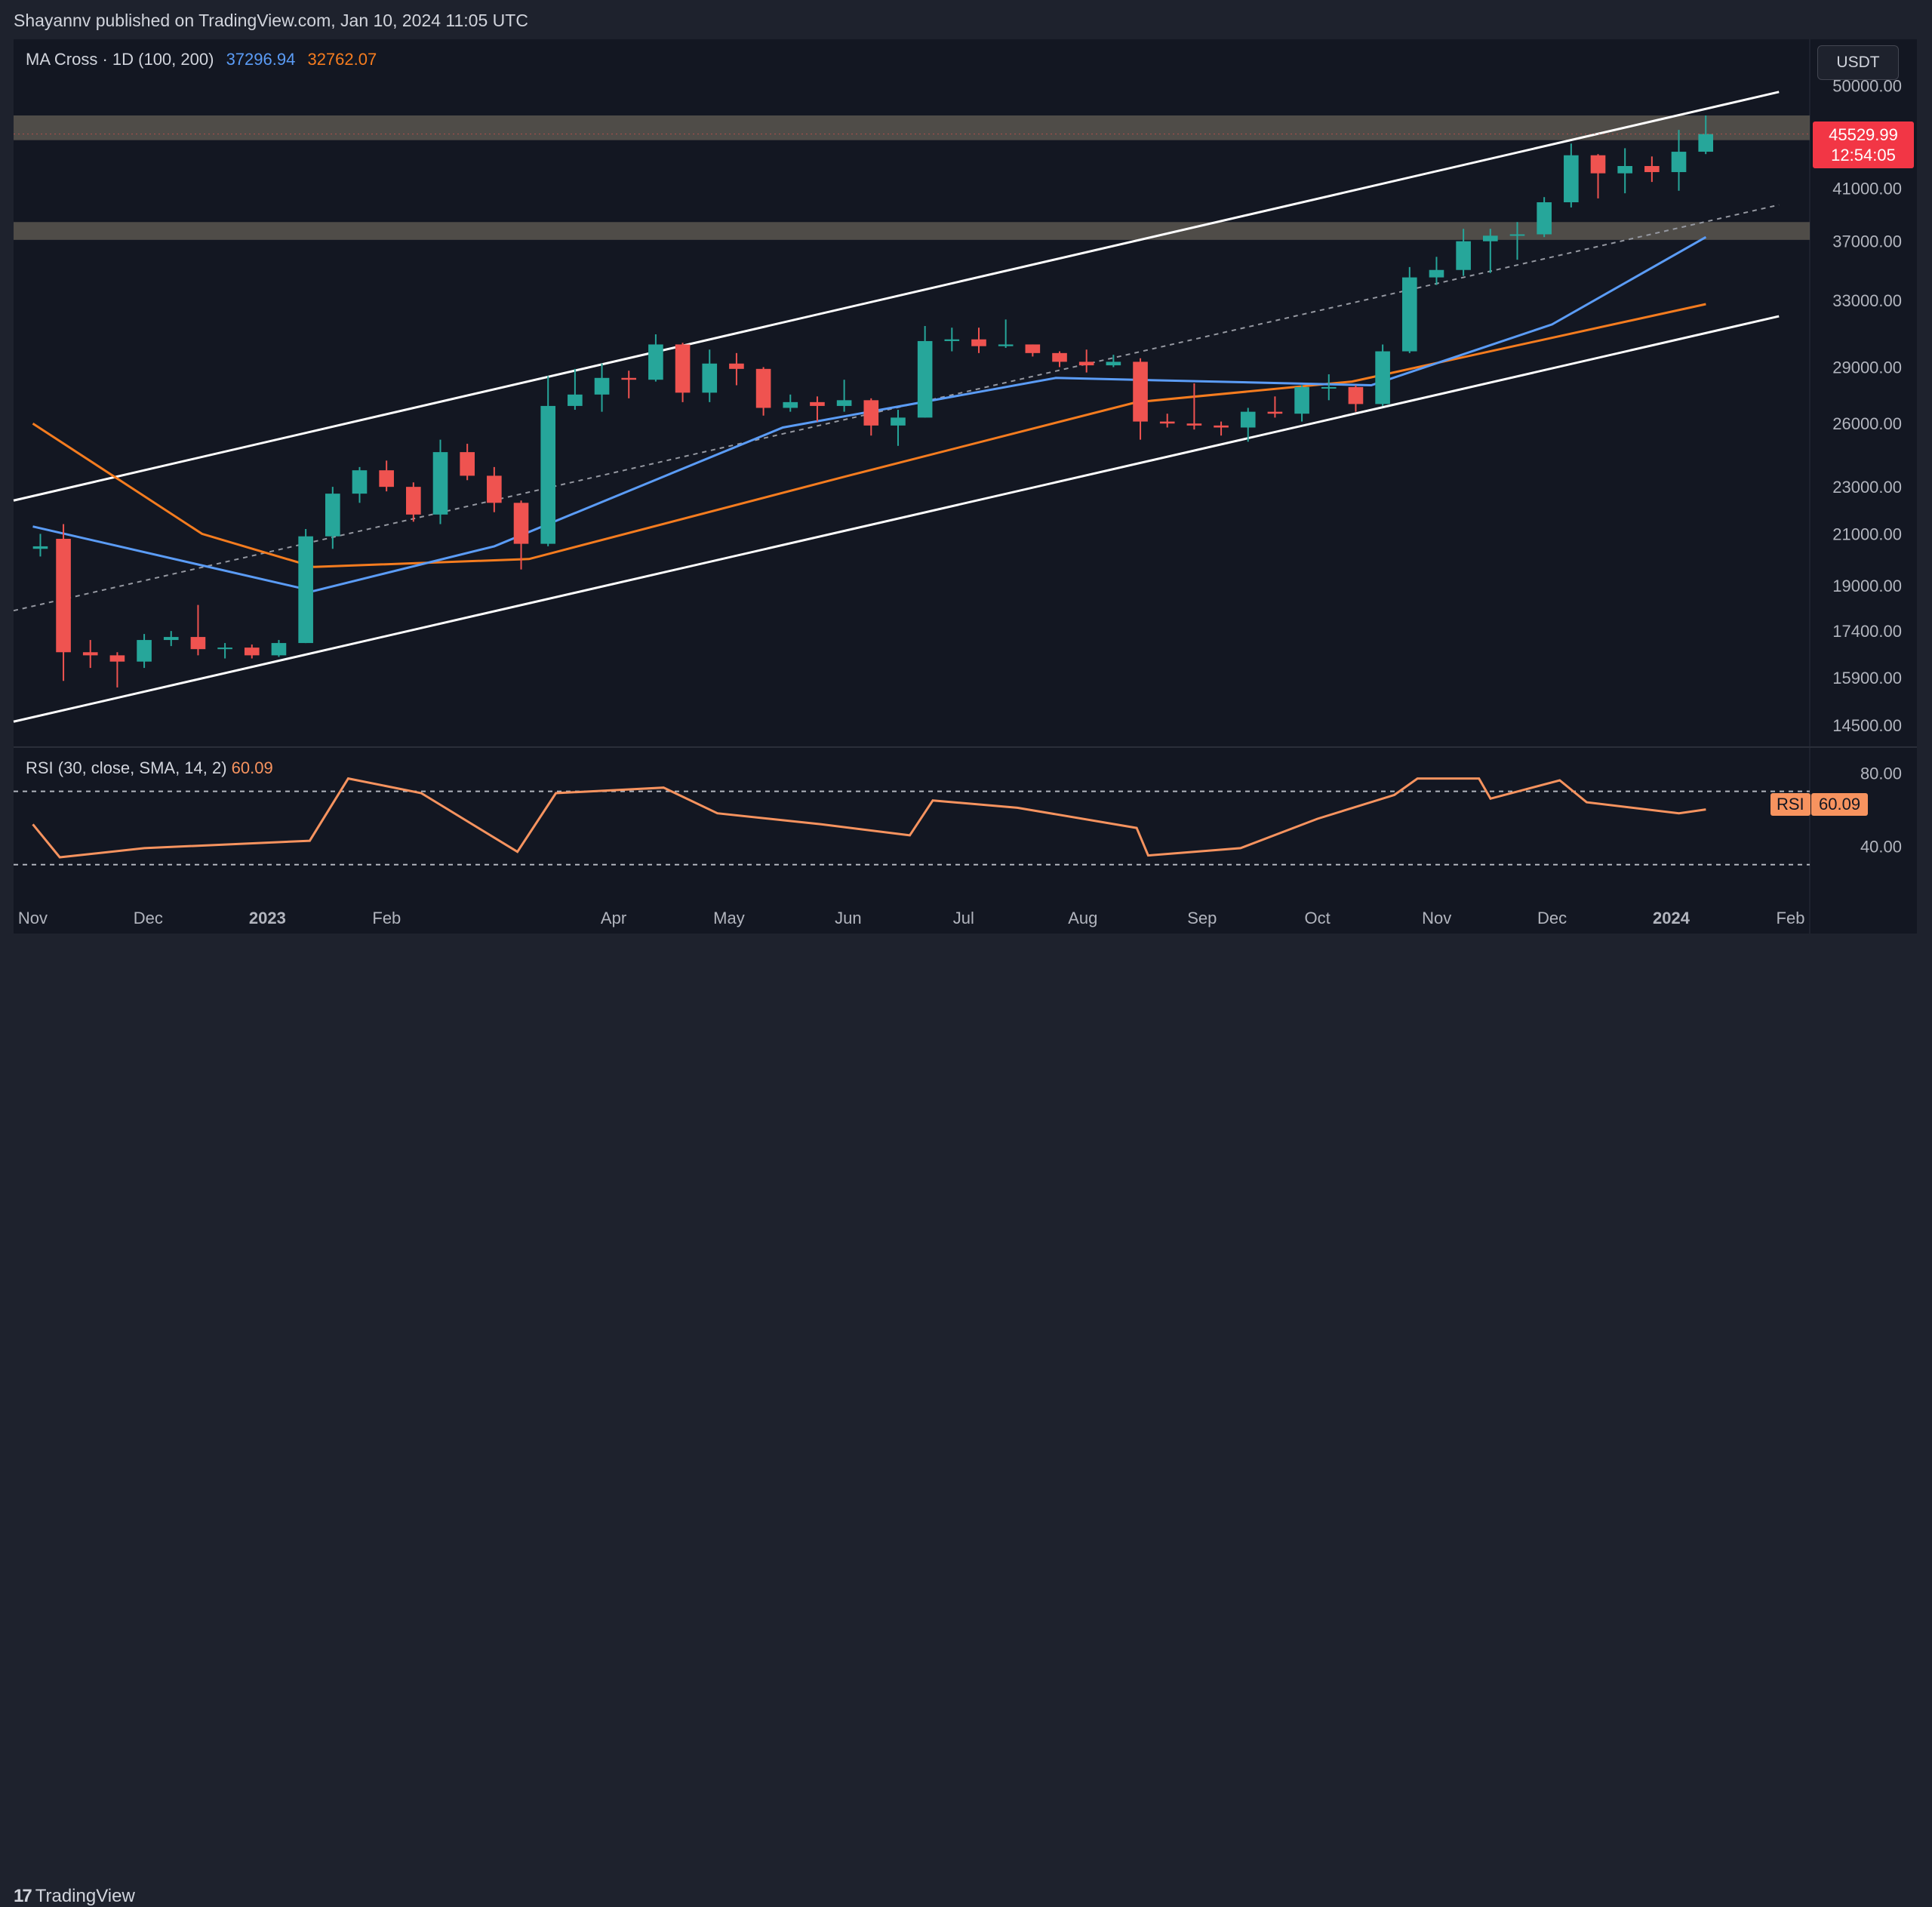  What do you see at coordinates (869, 436) in the screenshot?
I see `ma200-line` at bounding box center [869, 436].